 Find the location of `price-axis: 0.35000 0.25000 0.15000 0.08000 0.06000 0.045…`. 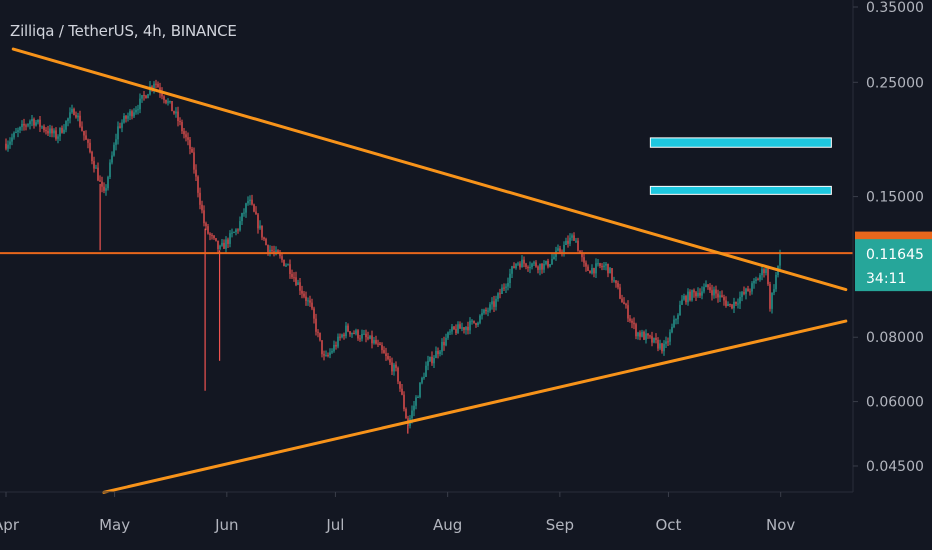

price-axis: 0.35000 0.25000 0.15000 0.08000 0.06000 0.045… is located at coordinates (888, 237).